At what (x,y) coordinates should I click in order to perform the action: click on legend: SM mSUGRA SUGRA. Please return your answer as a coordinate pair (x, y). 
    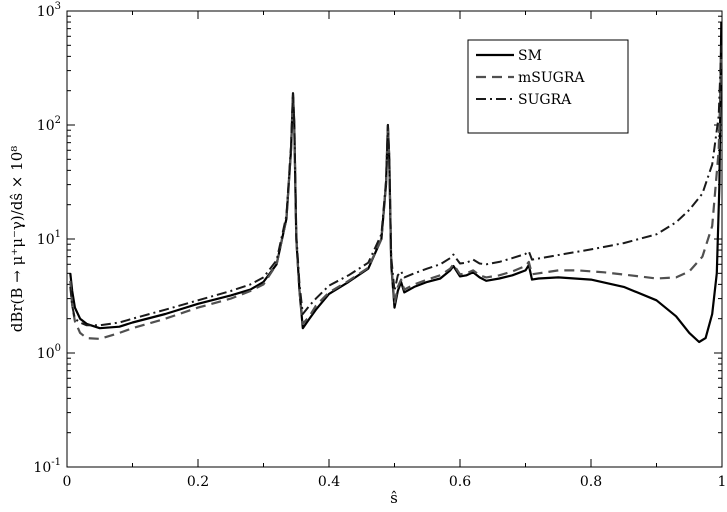
    Looking at the image, I should click on (548, 86).